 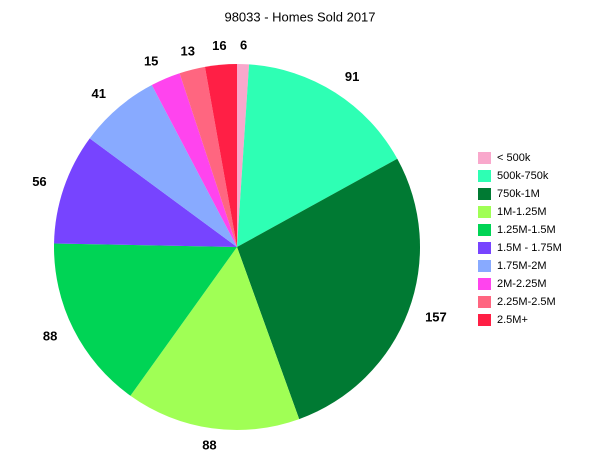 What do you see at coordinates (39, 181) in the screenshot?
I see `data-label: 56` at bounding box center [39, 181].